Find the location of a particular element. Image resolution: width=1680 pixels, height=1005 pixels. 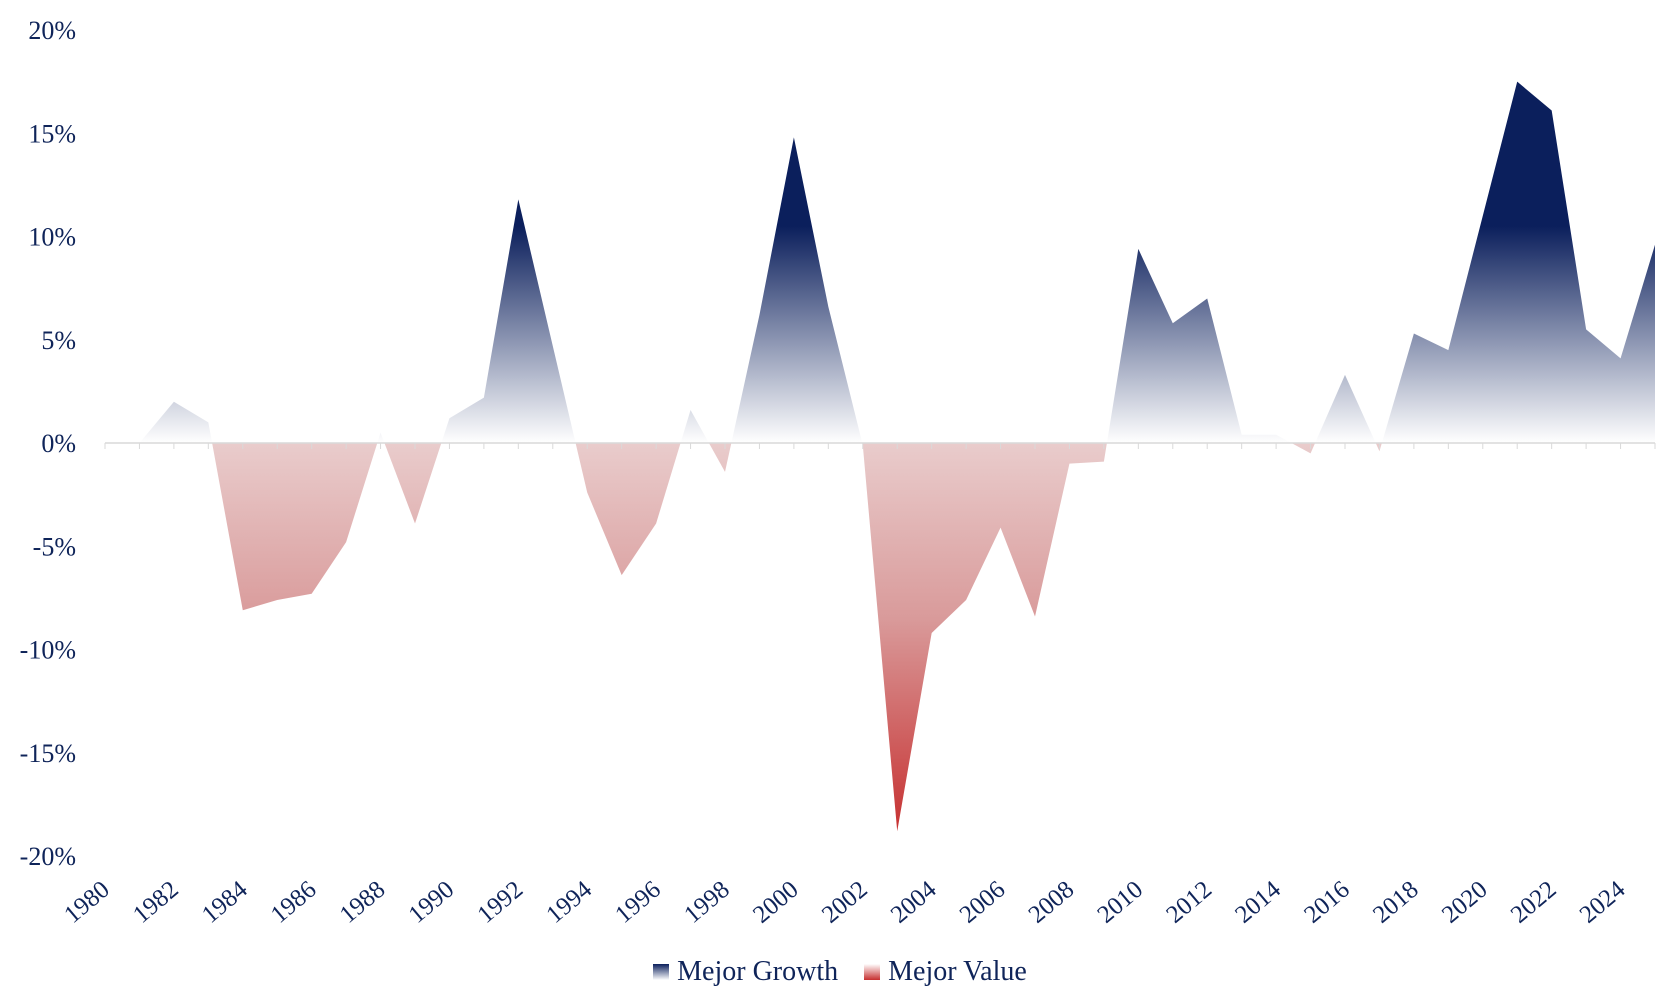

x-tick-label: 1996 is located at coordinates (638, 902).